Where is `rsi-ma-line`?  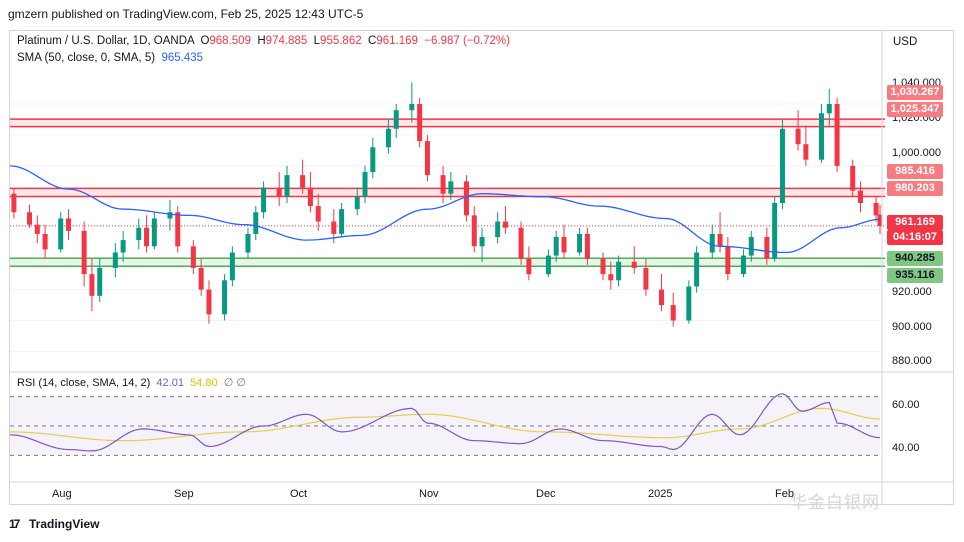 rsi-ma-line is located at coordinates (445, 424).